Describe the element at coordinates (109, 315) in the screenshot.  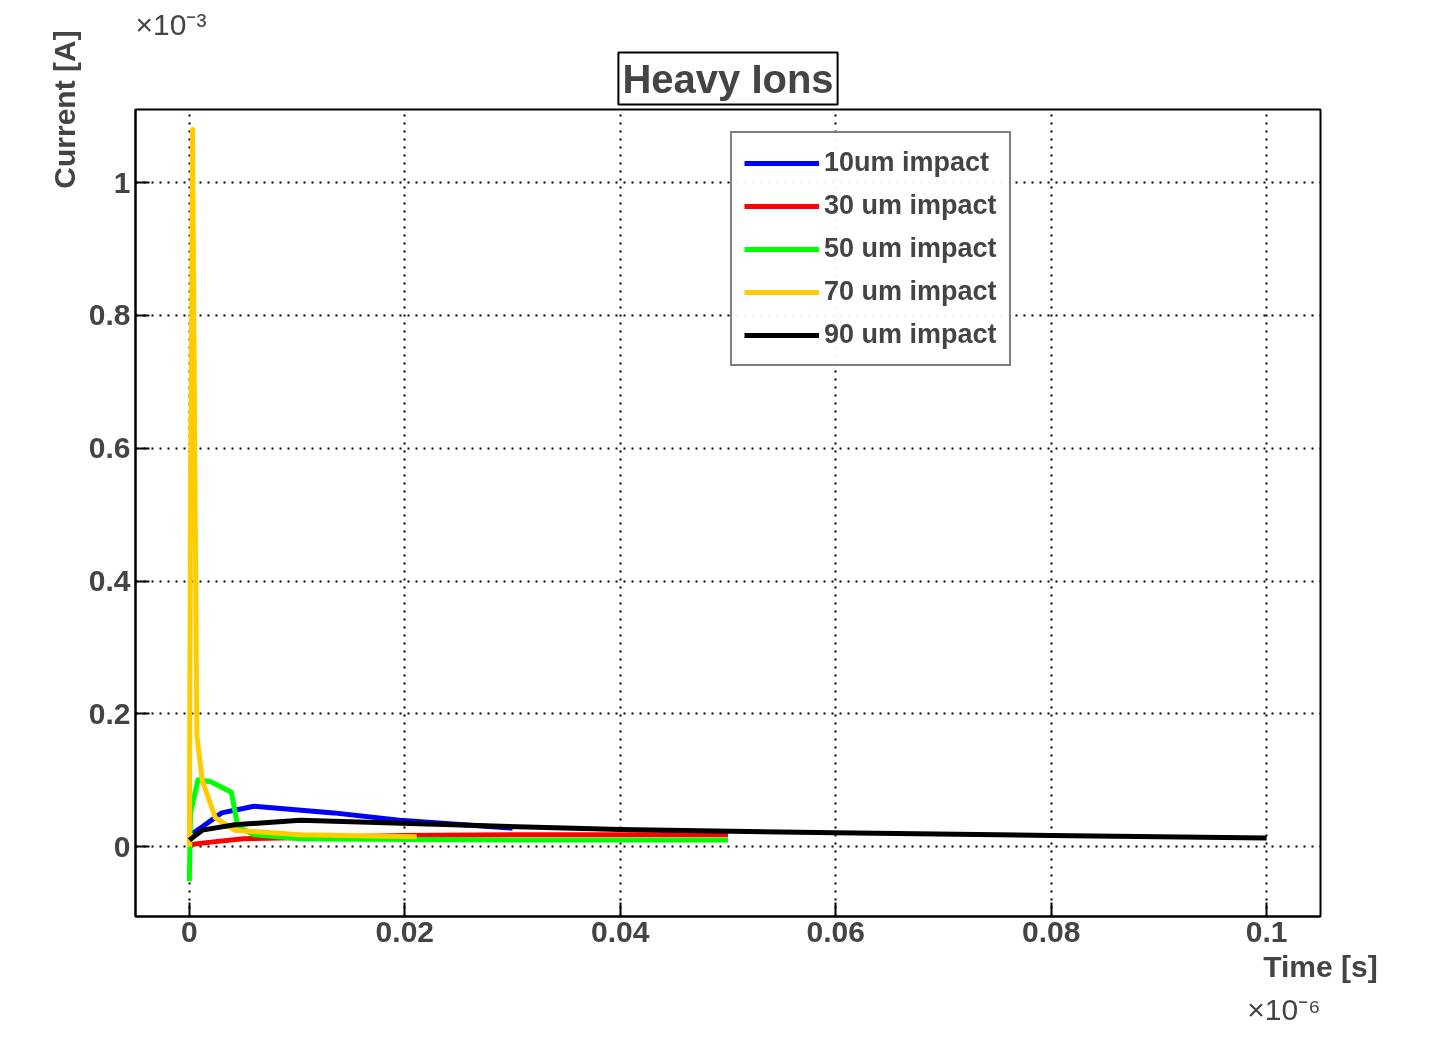
I see `y-tick-label: 0.8` at that location.